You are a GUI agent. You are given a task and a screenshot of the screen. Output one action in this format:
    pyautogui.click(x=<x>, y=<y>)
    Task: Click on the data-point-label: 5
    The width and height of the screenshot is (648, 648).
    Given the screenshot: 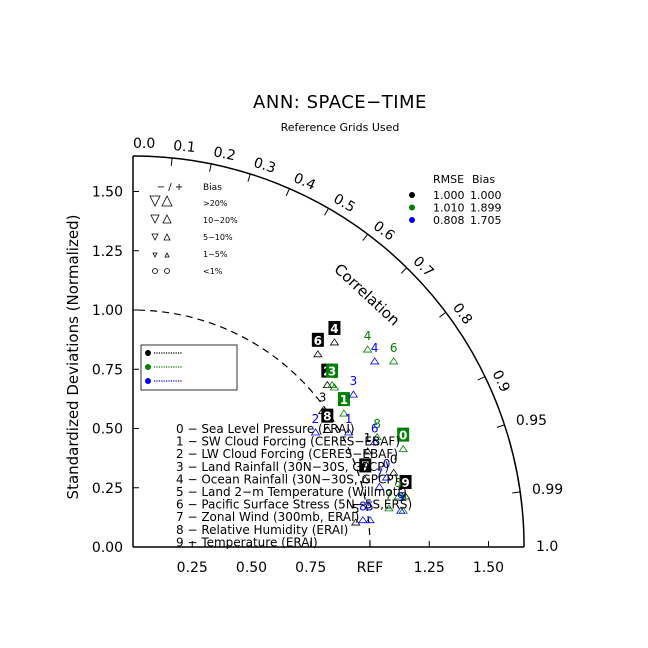 What is the action you would take?
    pyautogui.click(x=370, y=507)
    